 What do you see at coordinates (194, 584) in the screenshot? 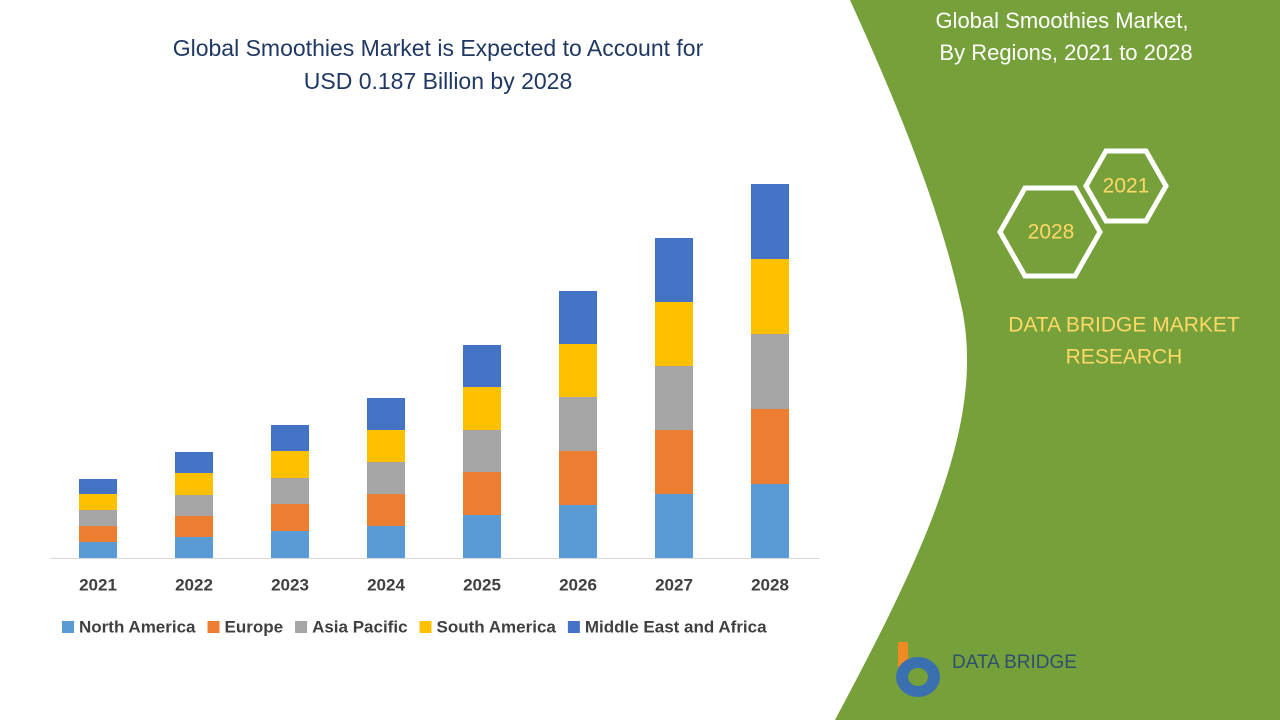
I see `x-tick-label: 2022` at bounding box center [194, 584].